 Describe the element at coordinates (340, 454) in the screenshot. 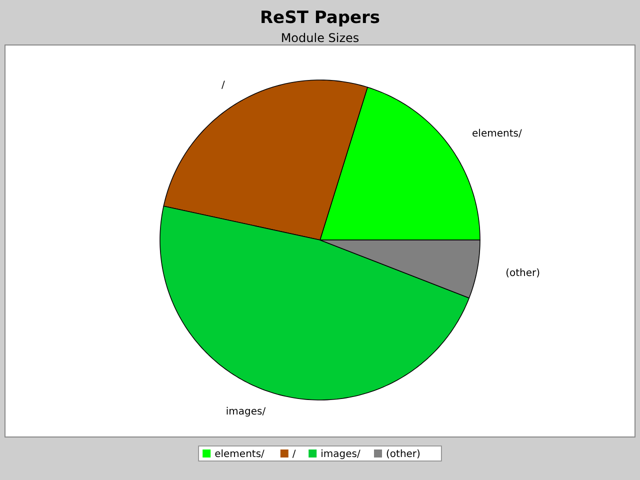

I see `legend-label: images/` at that location.